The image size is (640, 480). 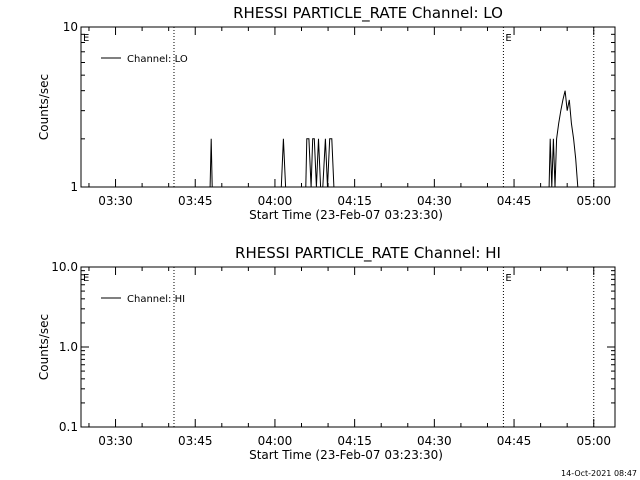 What do you see at coordinates (70, 27) in the screenshot?
I see `y-tick-label: 10` at bounding box center [70, 27].